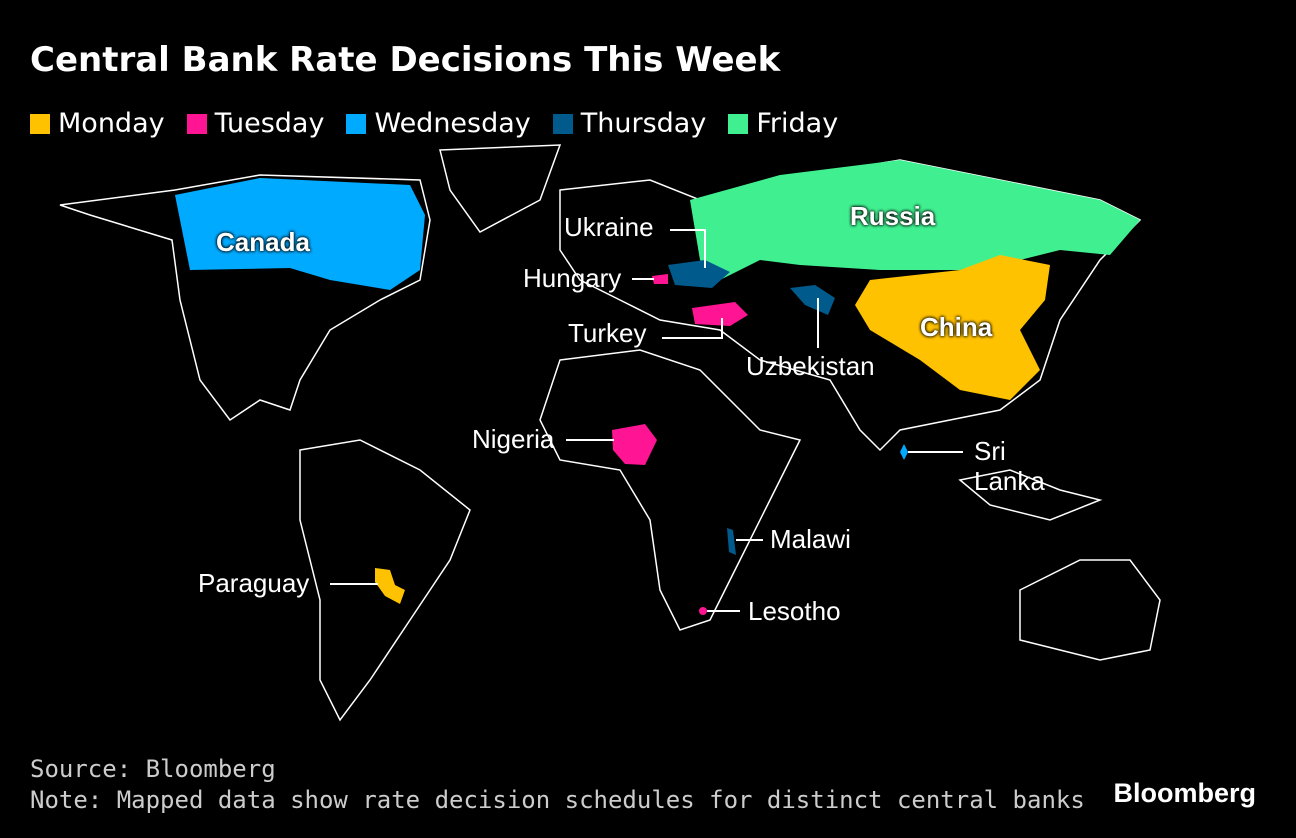  What do you see at coordinates (607, 333) in the screenshot?
I see `country-label: Turkey` at bounding box center [607, 333].